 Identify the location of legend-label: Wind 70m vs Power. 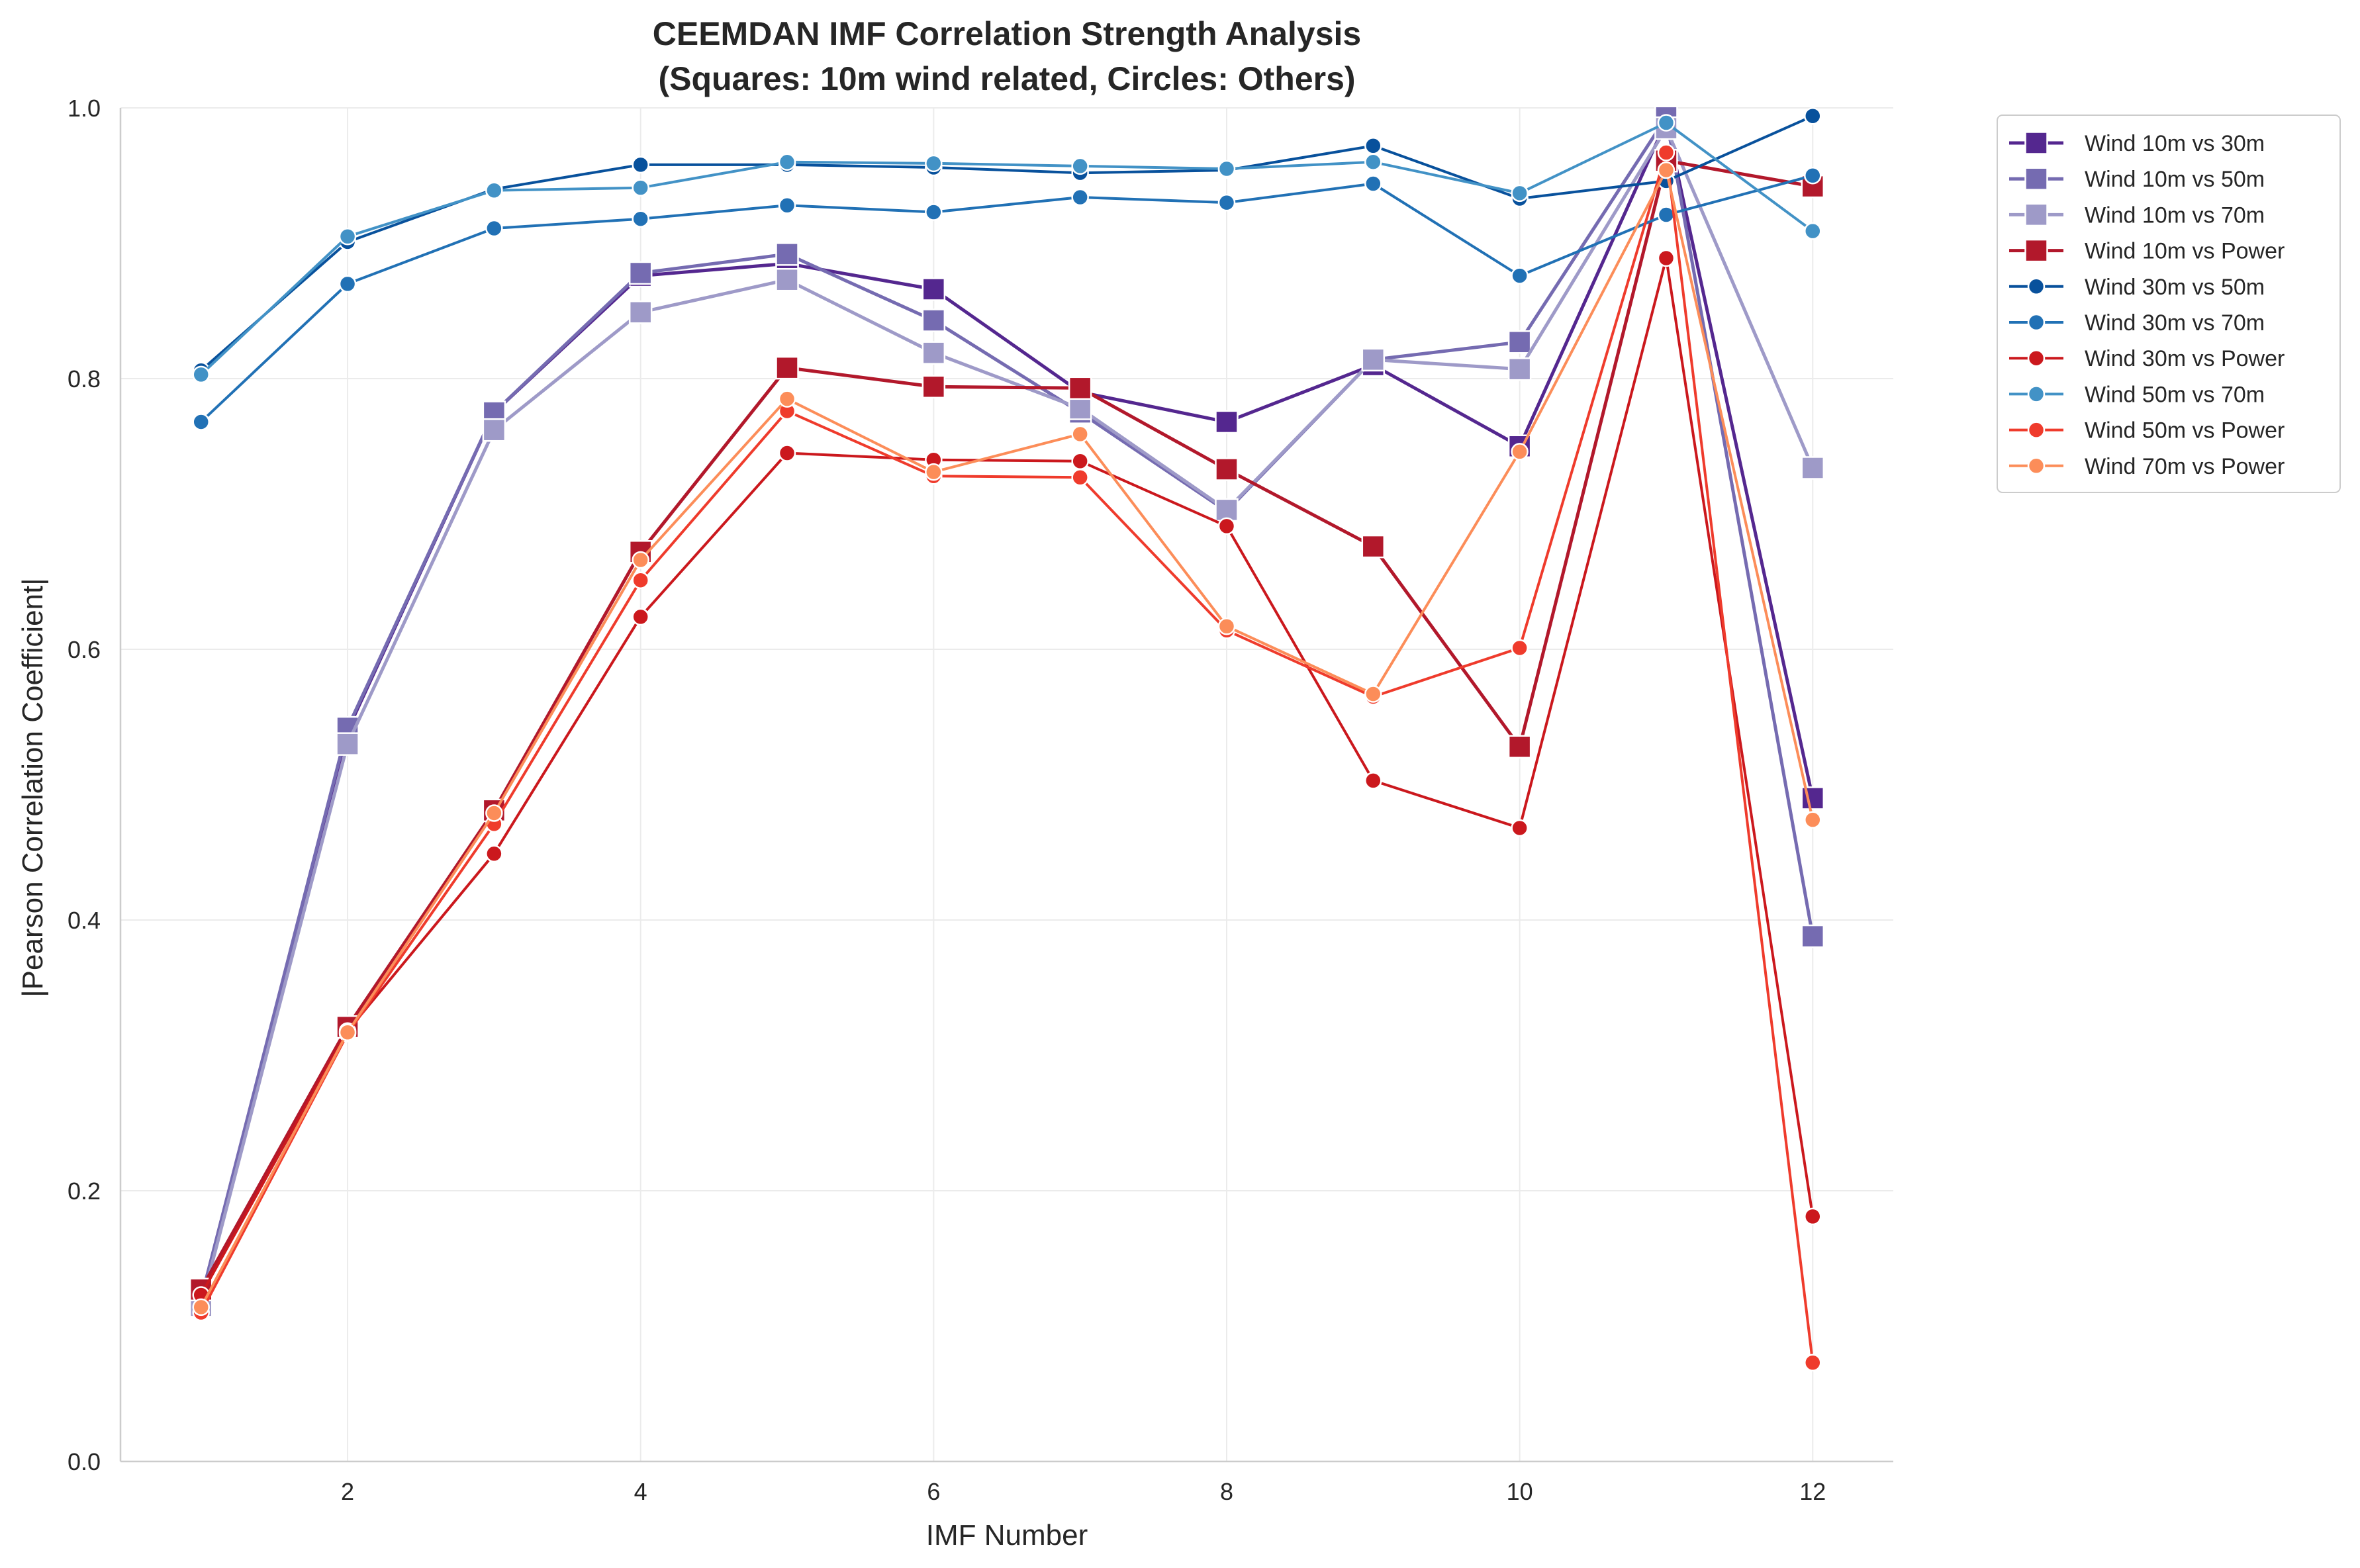
(2185, 466).